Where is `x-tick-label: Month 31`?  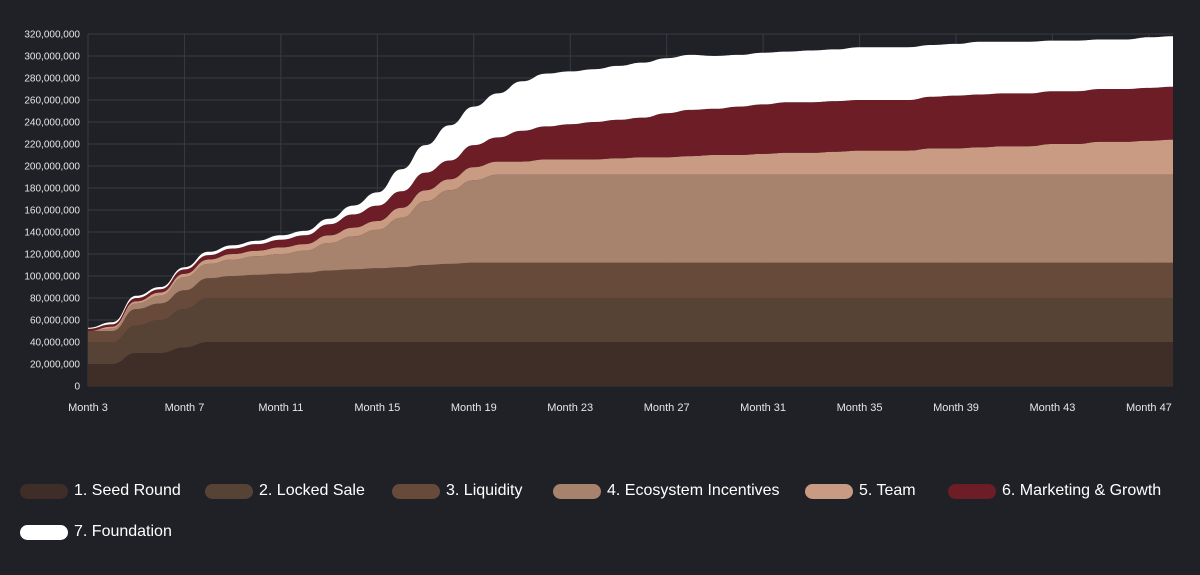
x-tick-label: Month 31 is located at coordinates (763, 408).